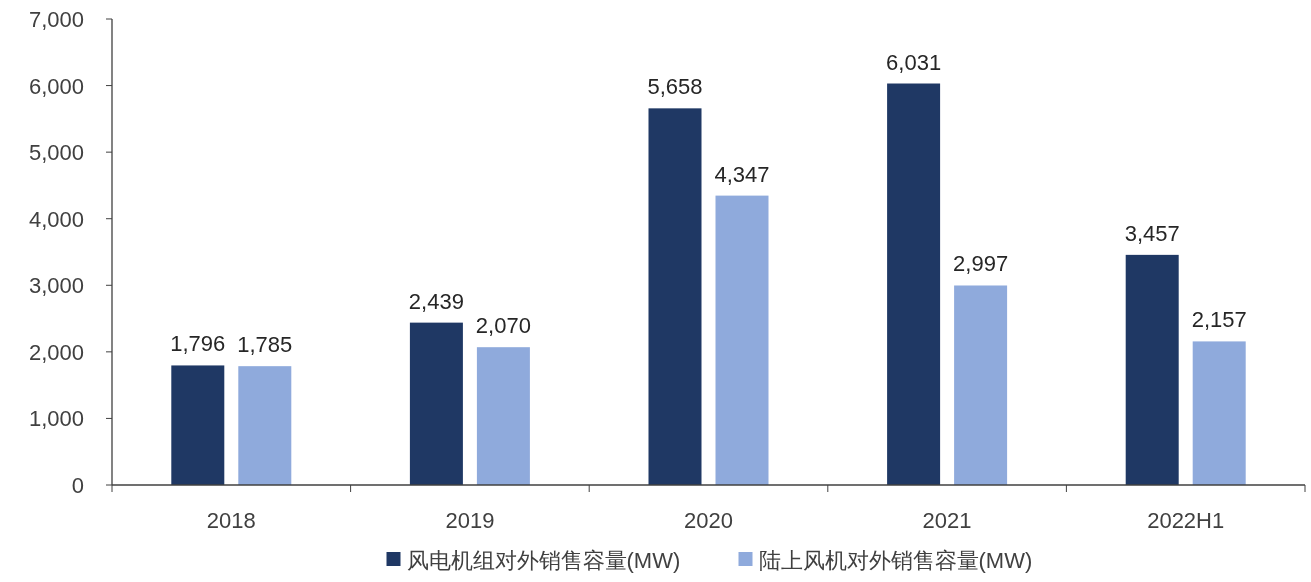 The height and width of the screenshot is (582, 1311). What do you see at coordinates (981, 264) in the screenshot?
I see `data-label: 2,997` at bounding box center [981, 264].